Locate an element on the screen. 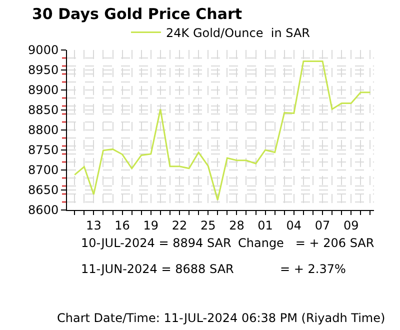 Image resolution: width=400 pixels, height=330 pixels. y-tick-label: 8850 is located at coordinates (43, 110).